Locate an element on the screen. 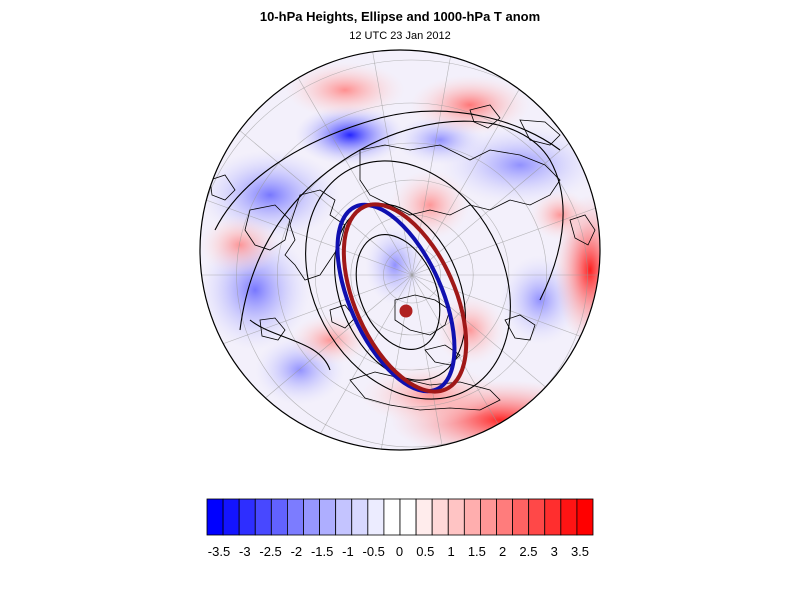  colorbar-labels: -3.5 -3 -2.5 -2 -1.5 -1 -0.5 0 0.5 1 1.5 2 2.5 3 3.5 is located at coordinates (398, 551).